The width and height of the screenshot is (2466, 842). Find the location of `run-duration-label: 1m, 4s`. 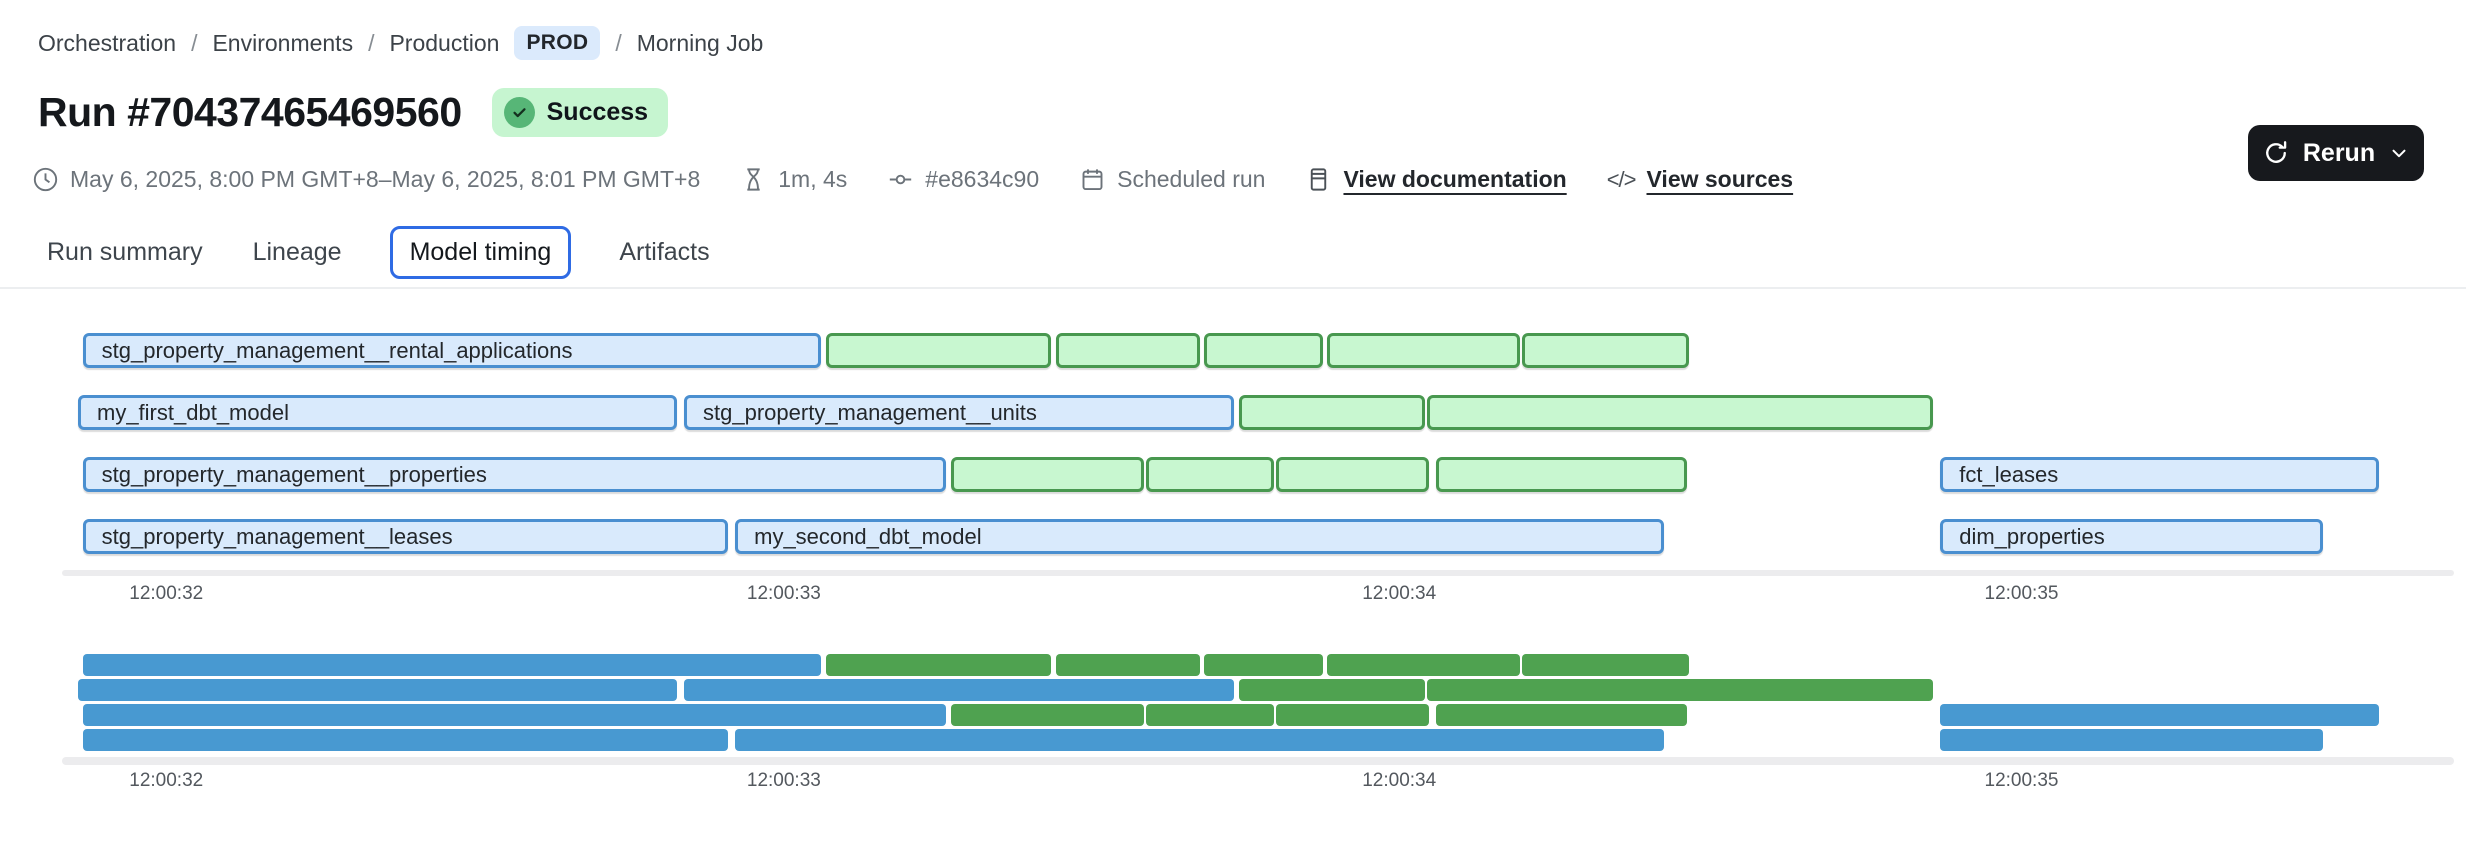

run-duration-label: 1m, 4s is located at coordinates (813, 179).